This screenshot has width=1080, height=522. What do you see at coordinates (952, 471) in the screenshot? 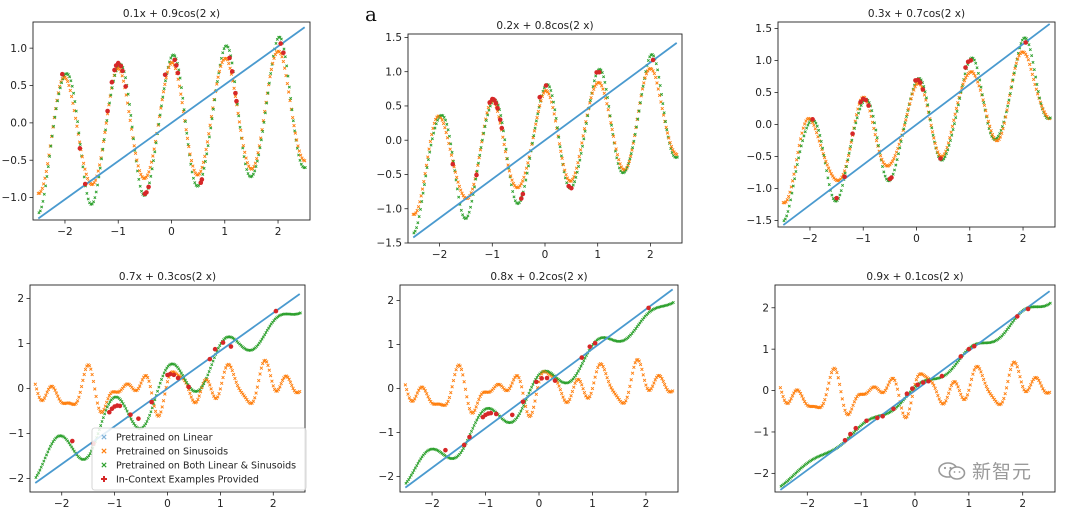
I see `wechat-icon` at bounding box center [952, 471].